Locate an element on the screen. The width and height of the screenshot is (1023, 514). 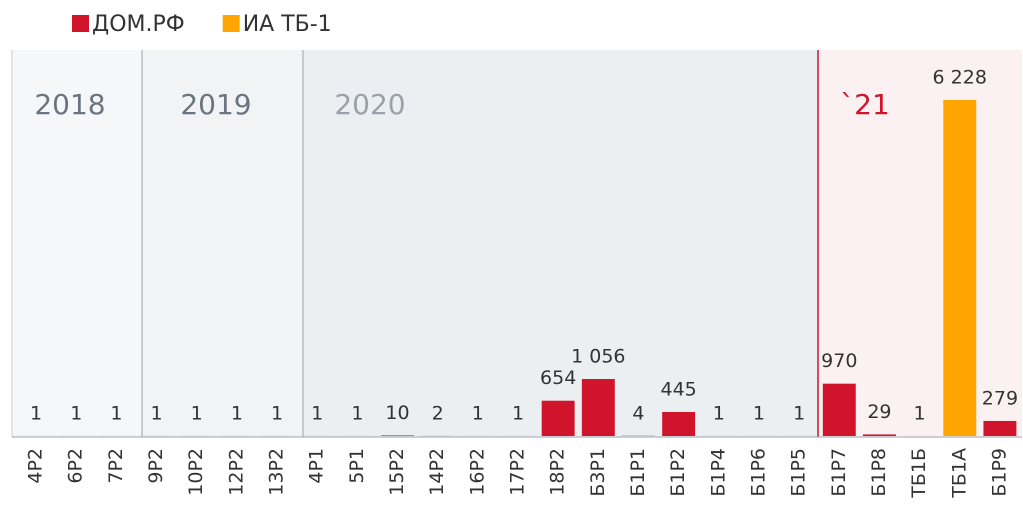
value-label: 4 is located at coordinates (638, 413).